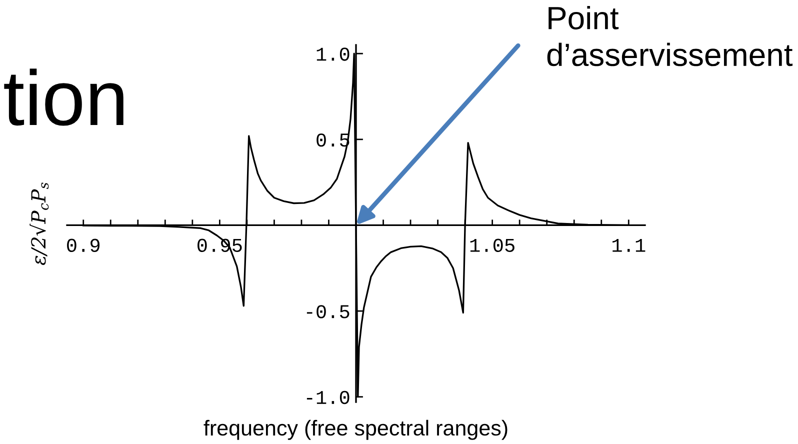  Describe the element at coordinates (64, 97) in the screenshot. I see `annotation: tion` at that location.